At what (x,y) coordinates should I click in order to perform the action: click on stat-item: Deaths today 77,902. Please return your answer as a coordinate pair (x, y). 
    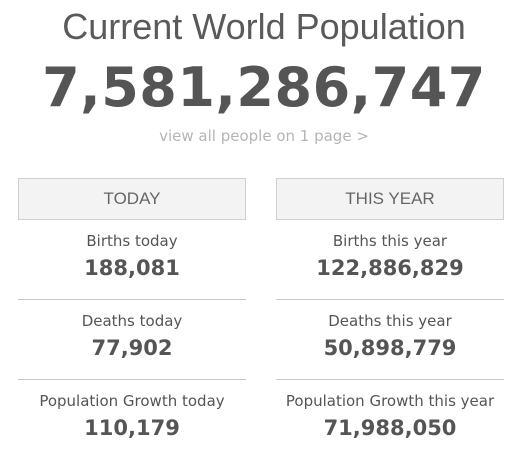
    Looking at the image, I should click on (132, 340).